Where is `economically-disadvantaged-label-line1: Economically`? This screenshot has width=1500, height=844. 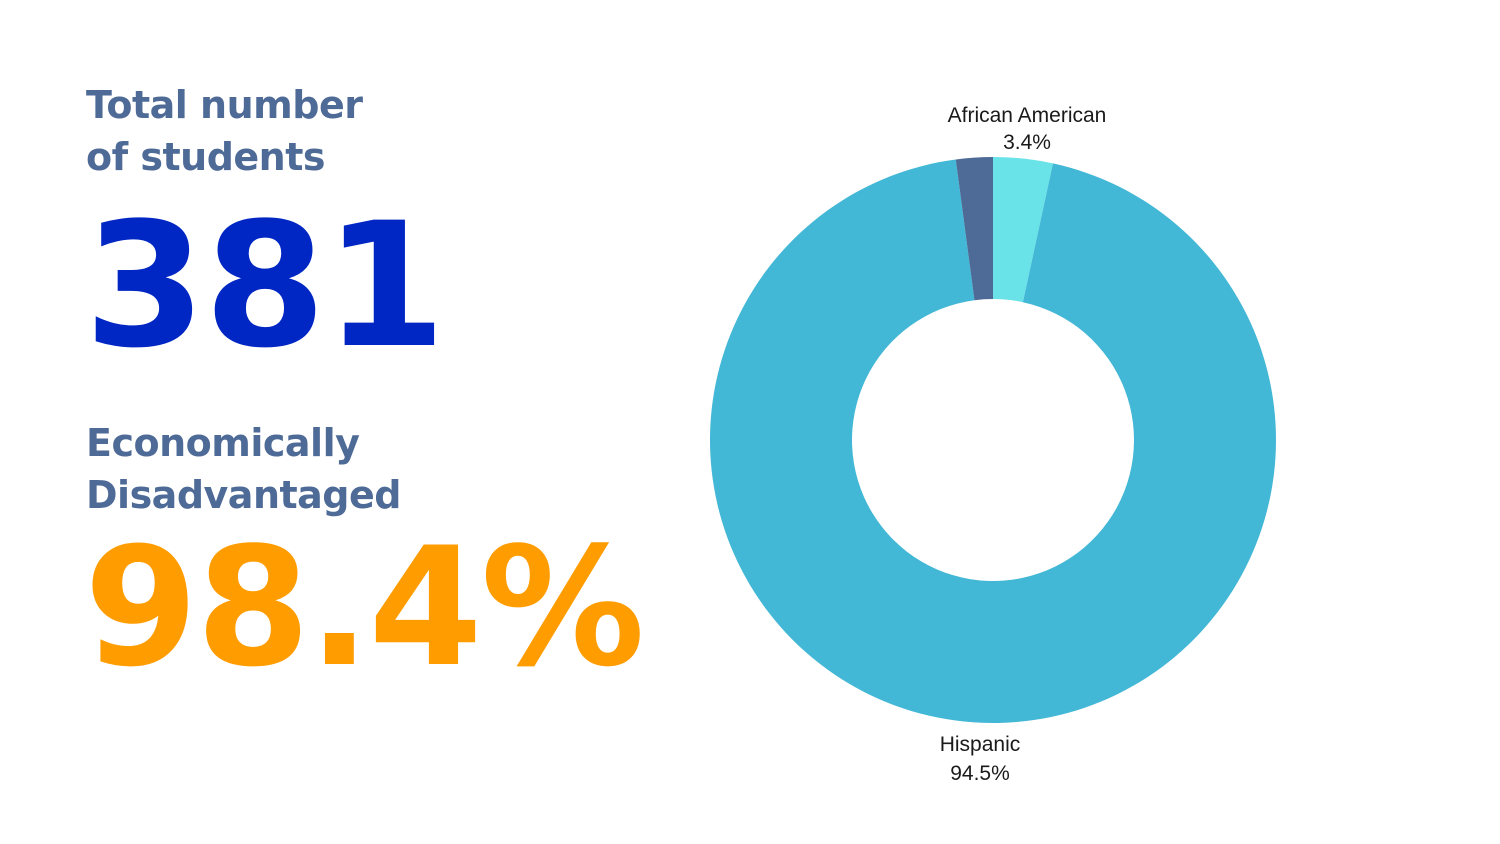 economically-disadvantaged-label-line1: Economically is located at coordinates (223, 443).